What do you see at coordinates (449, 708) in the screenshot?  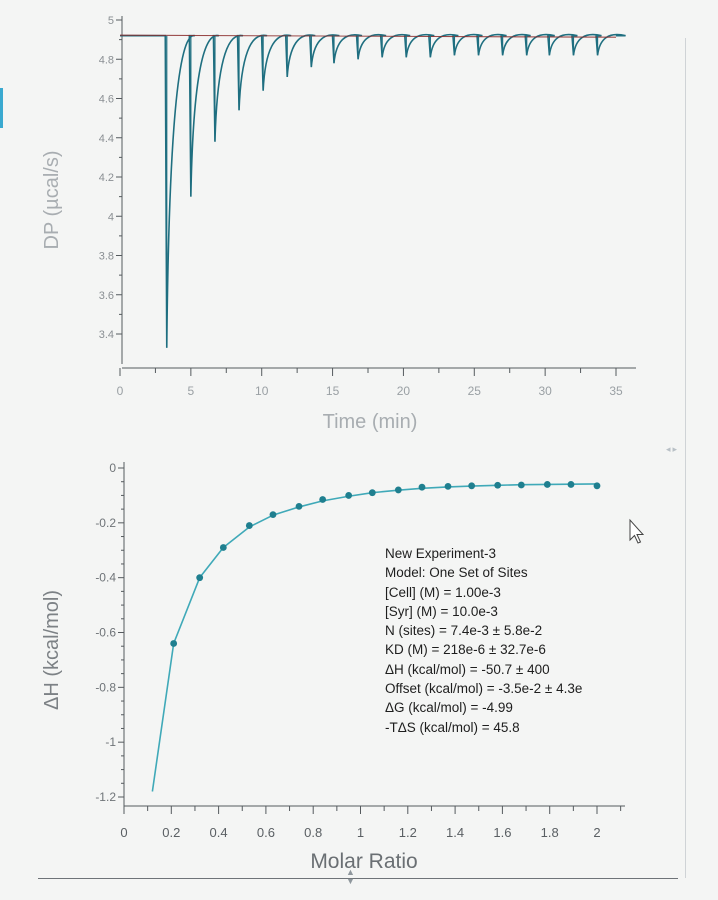 I see `annotation-line: ΔG (kcal/mol) = -4.99` at bounding box center [449, 708].